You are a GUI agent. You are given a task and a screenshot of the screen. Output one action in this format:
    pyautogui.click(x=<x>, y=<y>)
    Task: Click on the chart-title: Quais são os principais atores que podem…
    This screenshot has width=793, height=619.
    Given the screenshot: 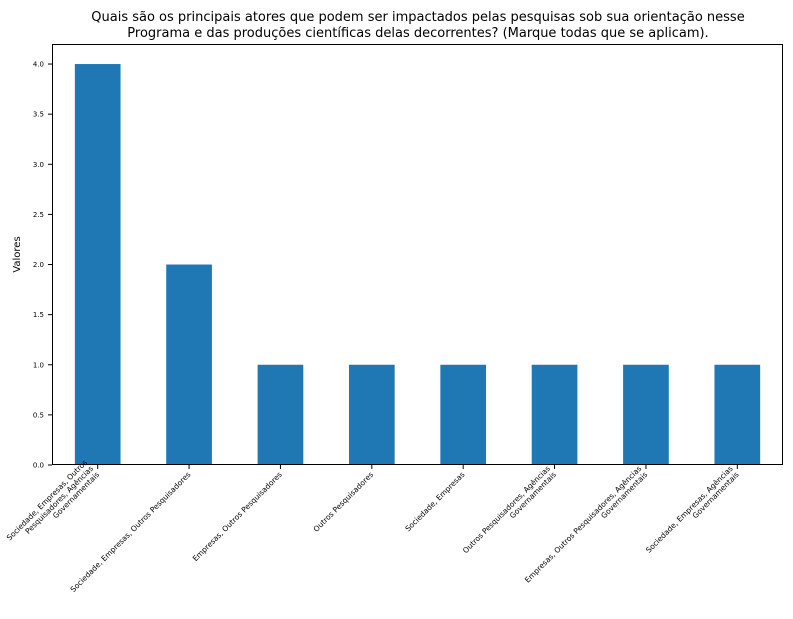 What is the action you would take?
    pyautogui.click(x=417, y=25)
    